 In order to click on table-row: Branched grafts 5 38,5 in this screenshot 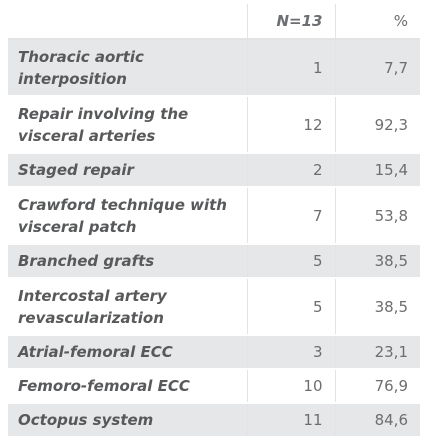, I will do `click(214, 260)`.